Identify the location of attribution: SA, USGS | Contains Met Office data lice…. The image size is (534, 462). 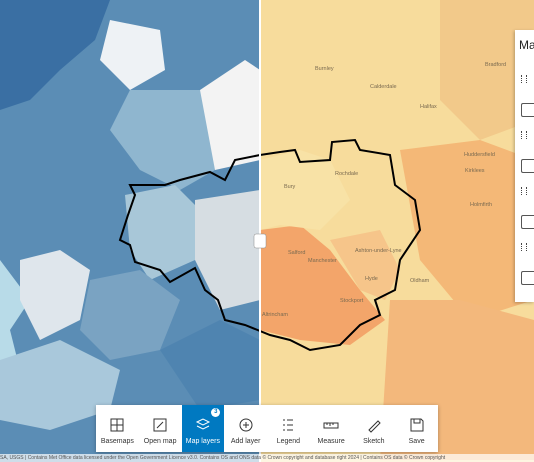
(267, 458).